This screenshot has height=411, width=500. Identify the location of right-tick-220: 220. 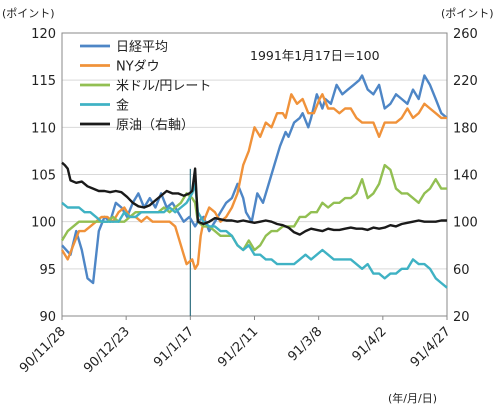
(465, 81).